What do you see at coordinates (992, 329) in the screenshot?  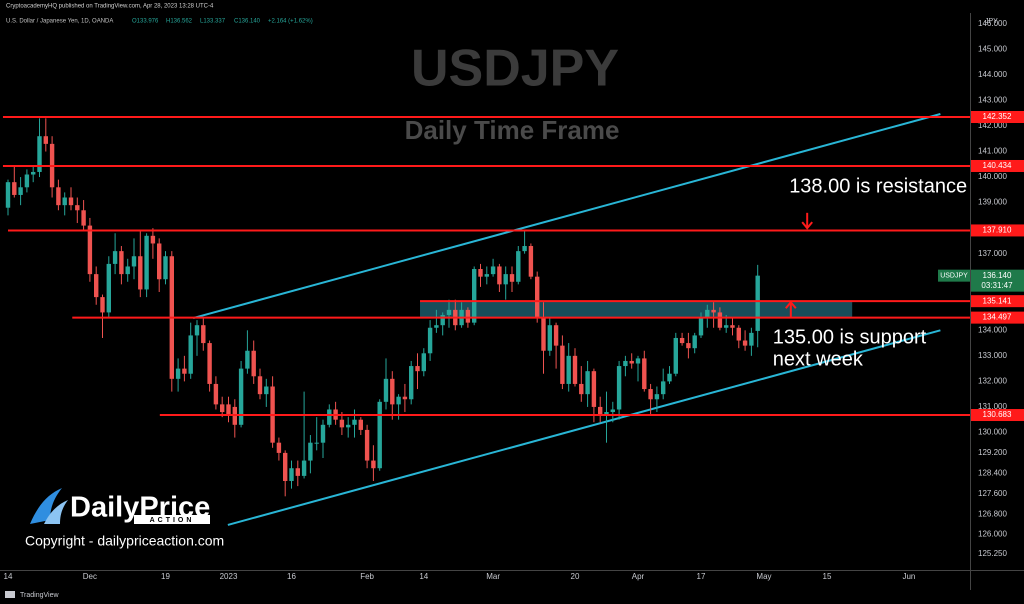 I see `y-tick-label: 134.000` at bounding box center [992, 329].